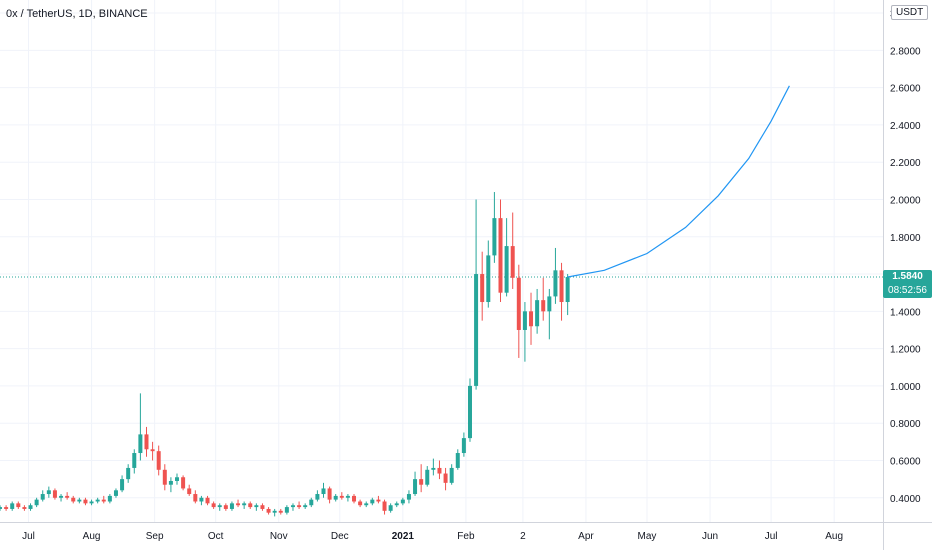 The image size is (932, 550). I want to click on y-tick-label: 2.8000, so click(905, 51).